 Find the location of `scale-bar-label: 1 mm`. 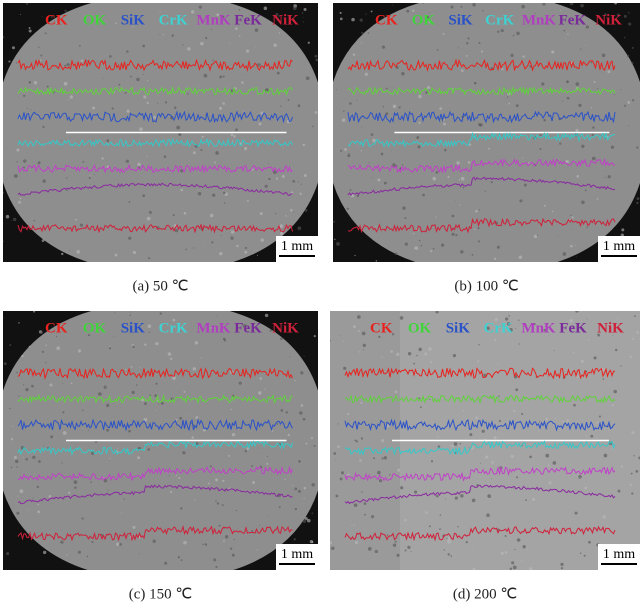

scale-bar-label: 1 mm is located at coordinates (619, 246).